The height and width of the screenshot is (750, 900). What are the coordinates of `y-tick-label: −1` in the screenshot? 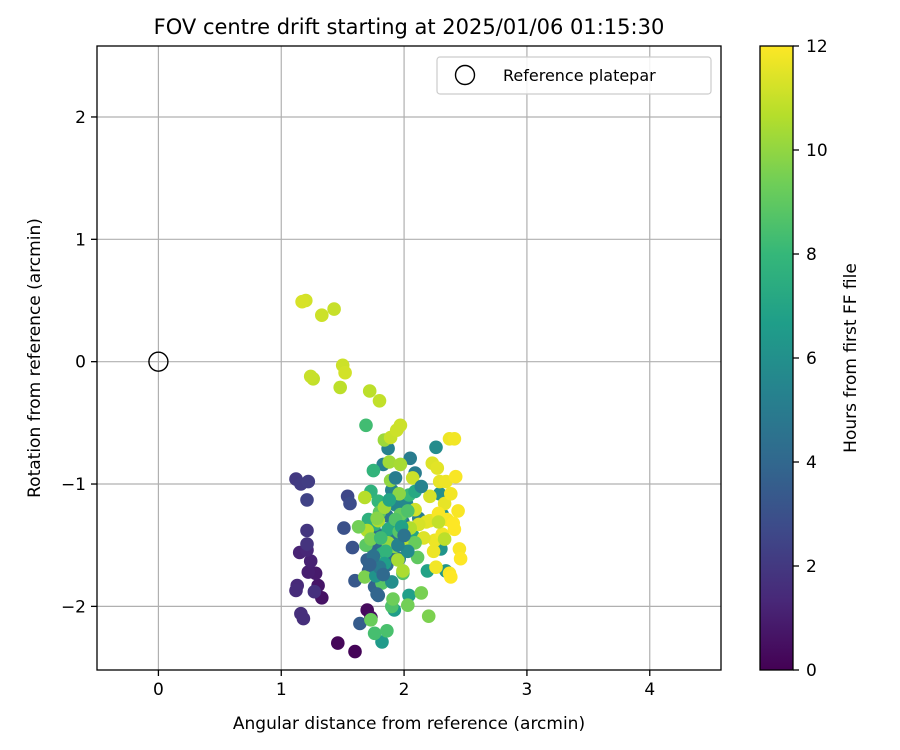 It's located at (73, 485).